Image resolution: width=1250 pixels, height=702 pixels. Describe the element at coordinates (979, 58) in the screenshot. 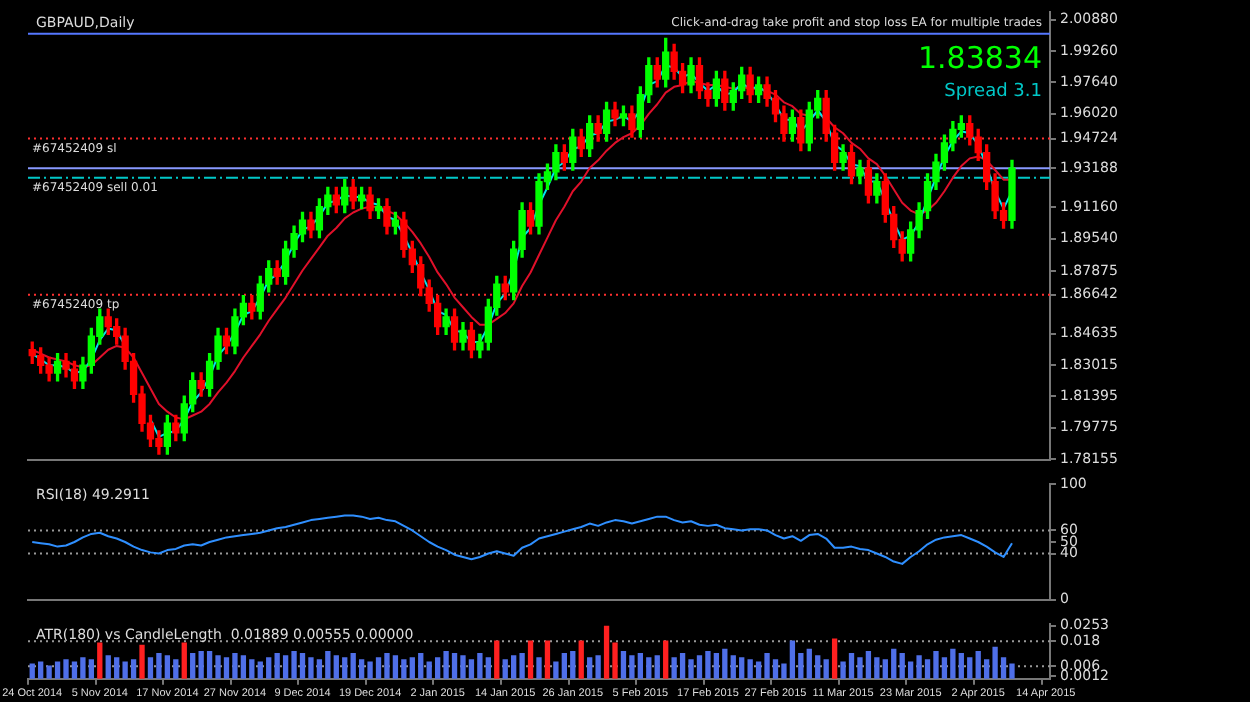

I see `annotation: 1.83834` at that location.